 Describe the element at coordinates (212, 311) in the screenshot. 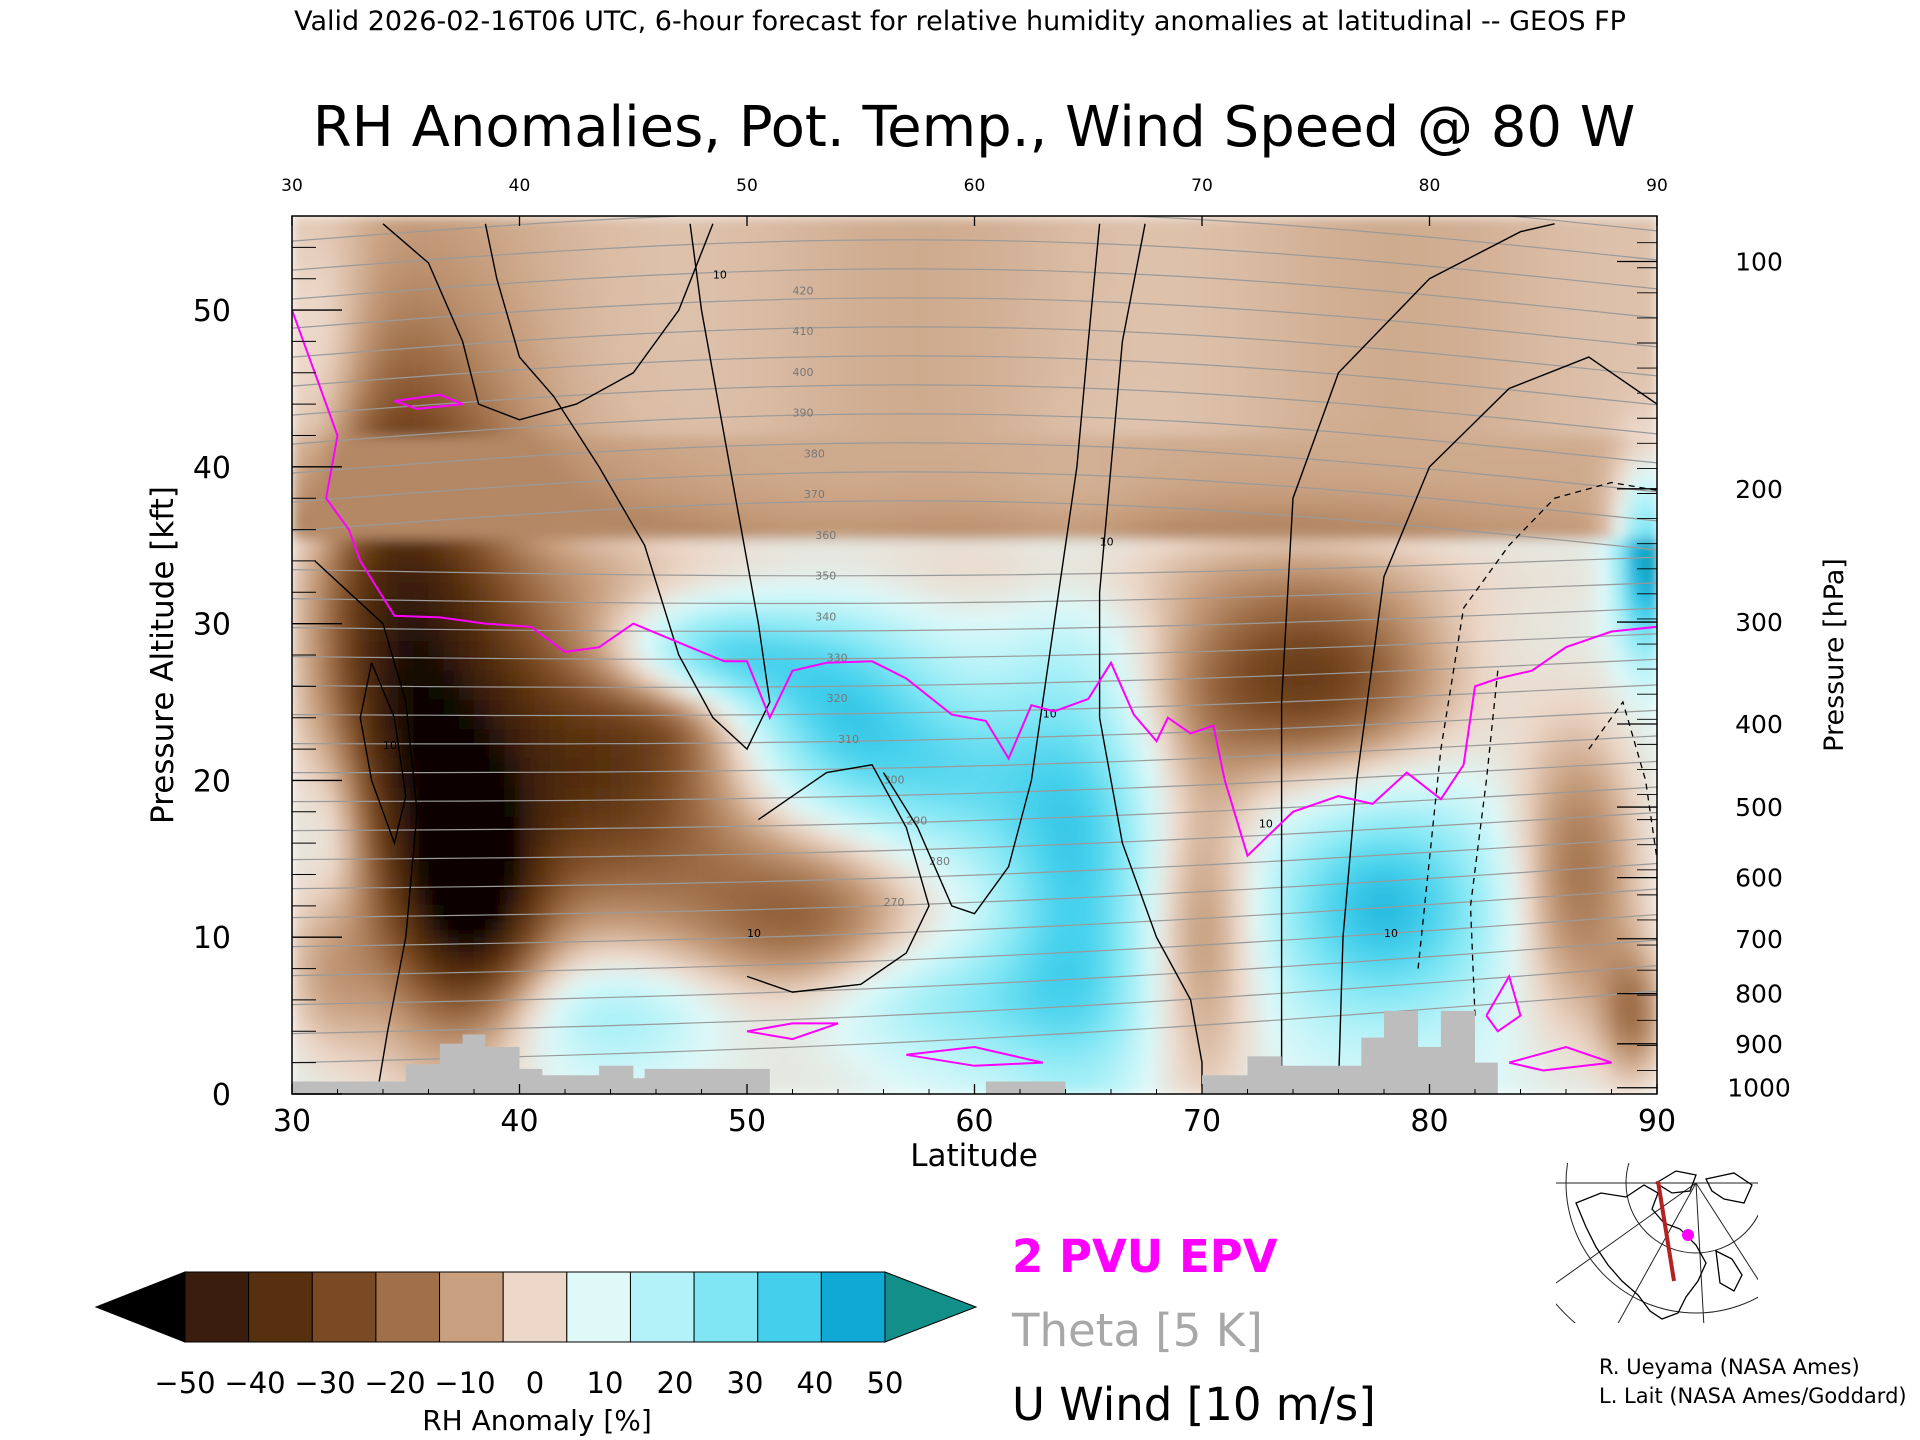

I see `y-tick-label: 50` at that location.